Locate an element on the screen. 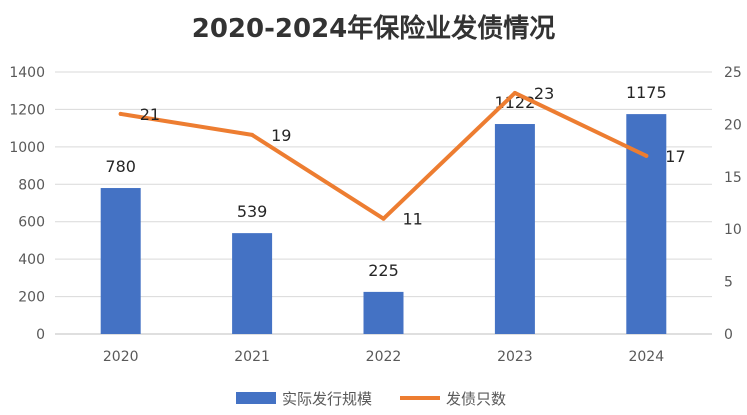  y-left-tick-label: 200 is located at coordinates (31, 298).